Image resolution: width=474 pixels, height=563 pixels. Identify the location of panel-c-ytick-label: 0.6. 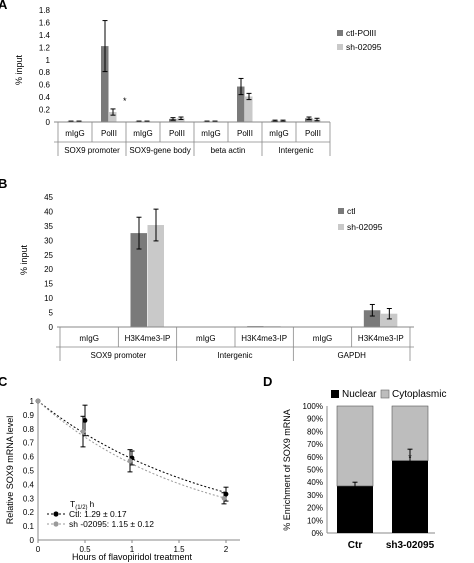
(29, 457).